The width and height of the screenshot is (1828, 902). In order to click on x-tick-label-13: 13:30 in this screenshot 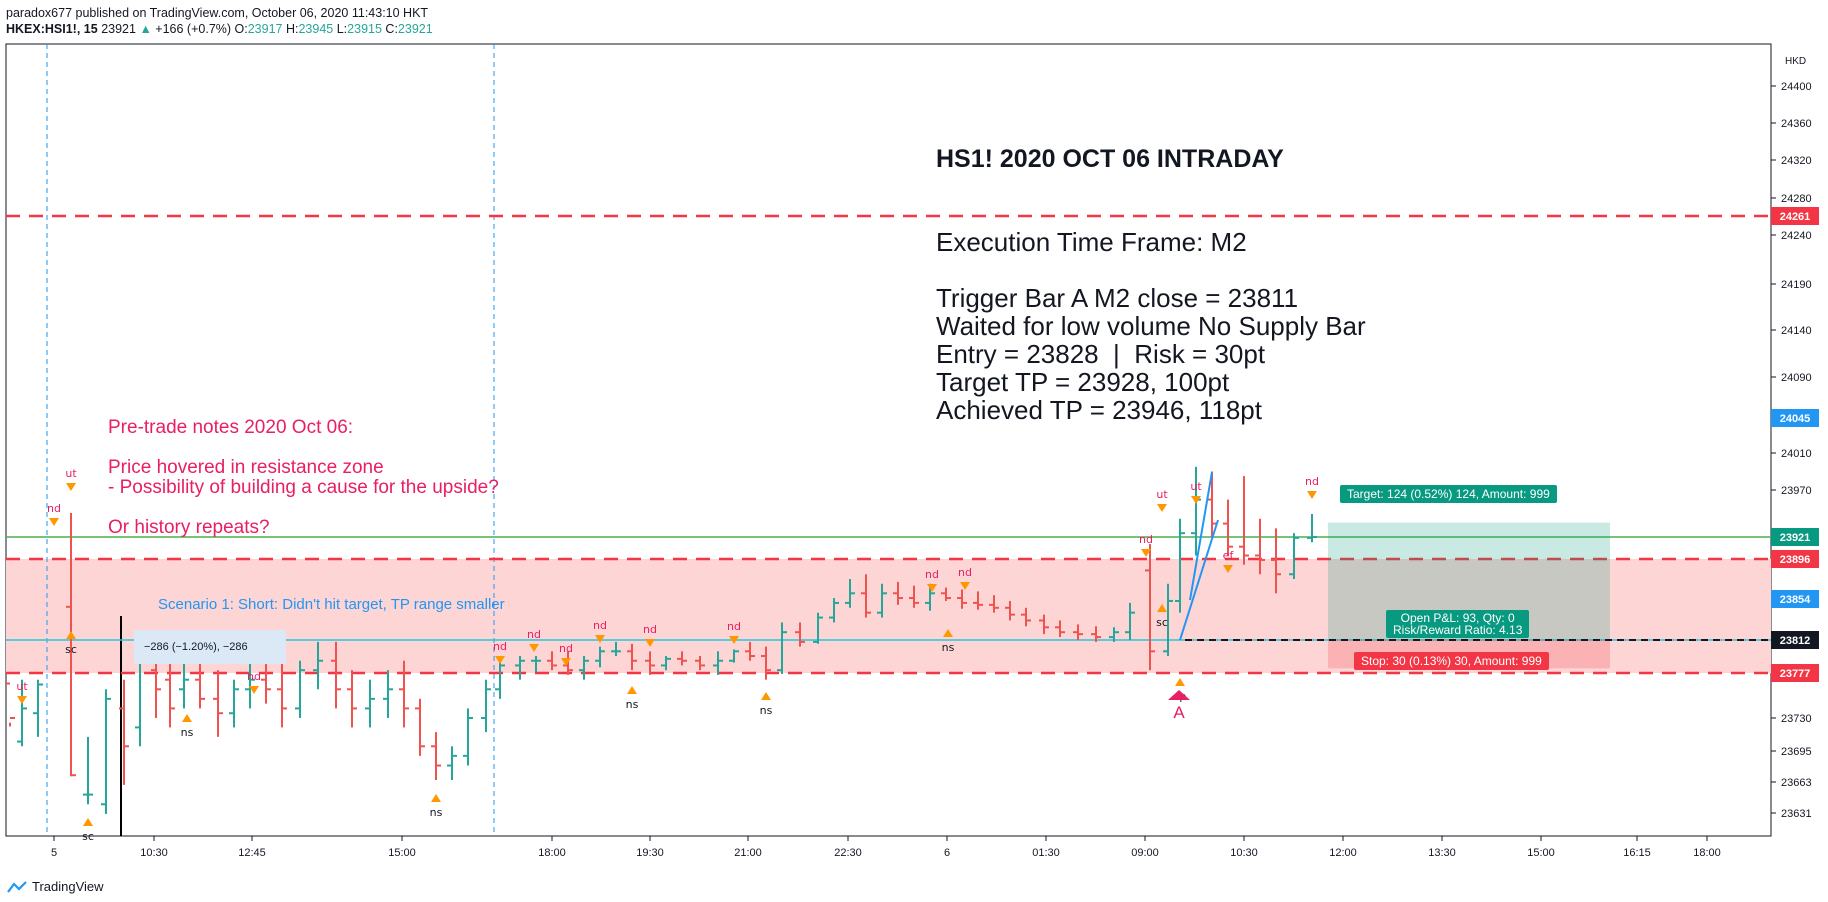, I will do `click(1442, 853)`.